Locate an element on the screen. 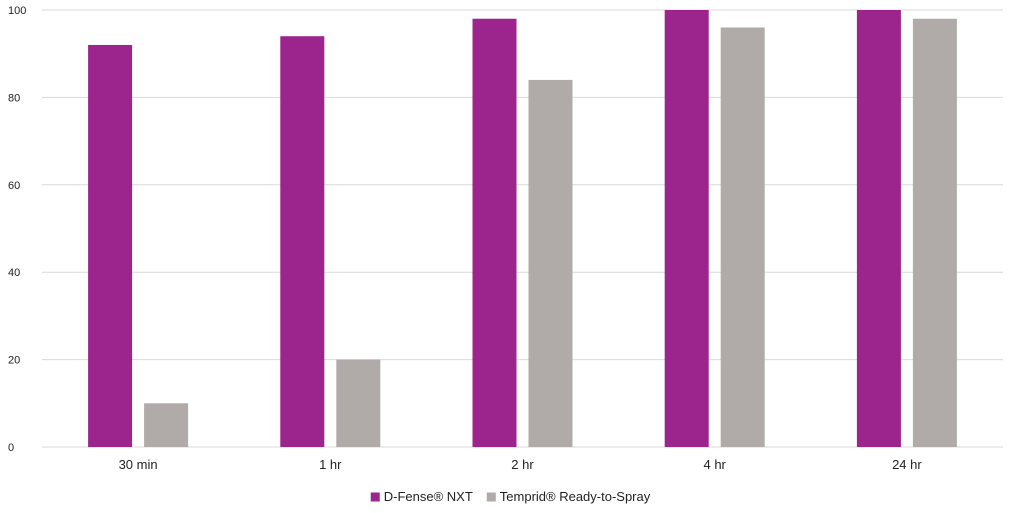 The width and height of the screenshot is (1021, 513). x-category-label: 4 hr is located at coordinates (714, 464).